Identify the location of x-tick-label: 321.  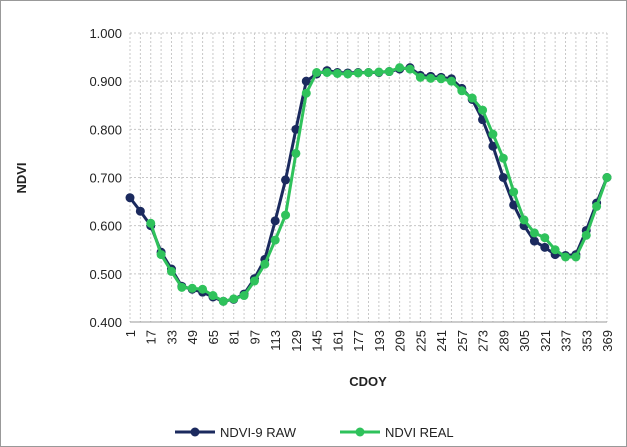
(545, 341).